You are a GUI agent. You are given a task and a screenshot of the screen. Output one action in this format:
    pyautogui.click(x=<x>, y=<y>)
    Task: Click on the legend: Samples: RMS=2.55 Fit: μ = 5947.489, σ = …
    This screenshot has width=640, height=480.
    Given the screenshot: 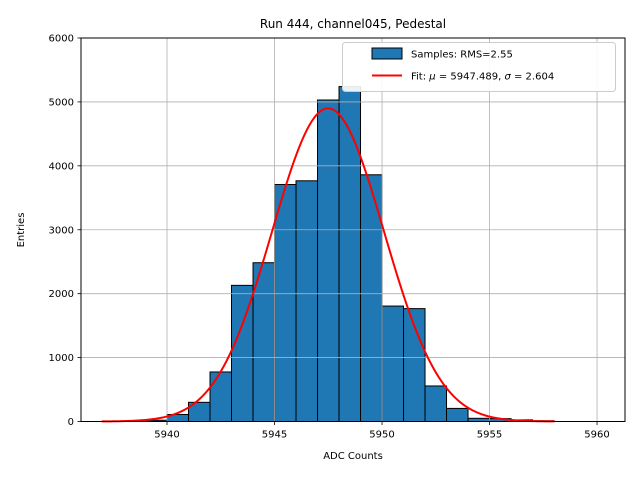 What is the action you would take?
    pyautogui.click(x=479, y=67)
    